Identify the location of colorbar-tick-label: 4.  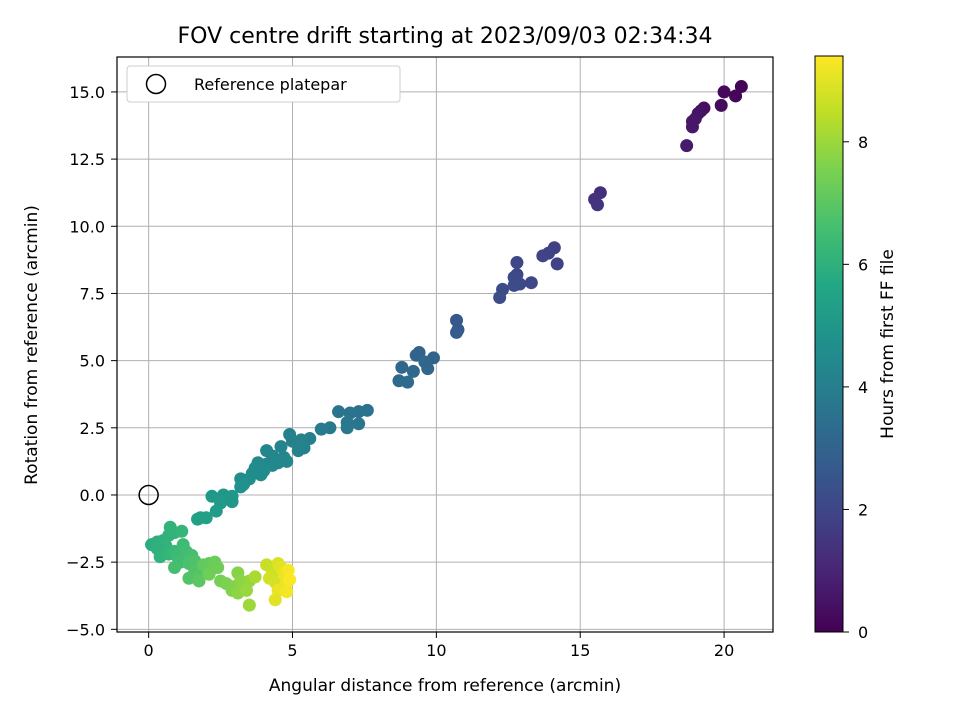
(863, 387).